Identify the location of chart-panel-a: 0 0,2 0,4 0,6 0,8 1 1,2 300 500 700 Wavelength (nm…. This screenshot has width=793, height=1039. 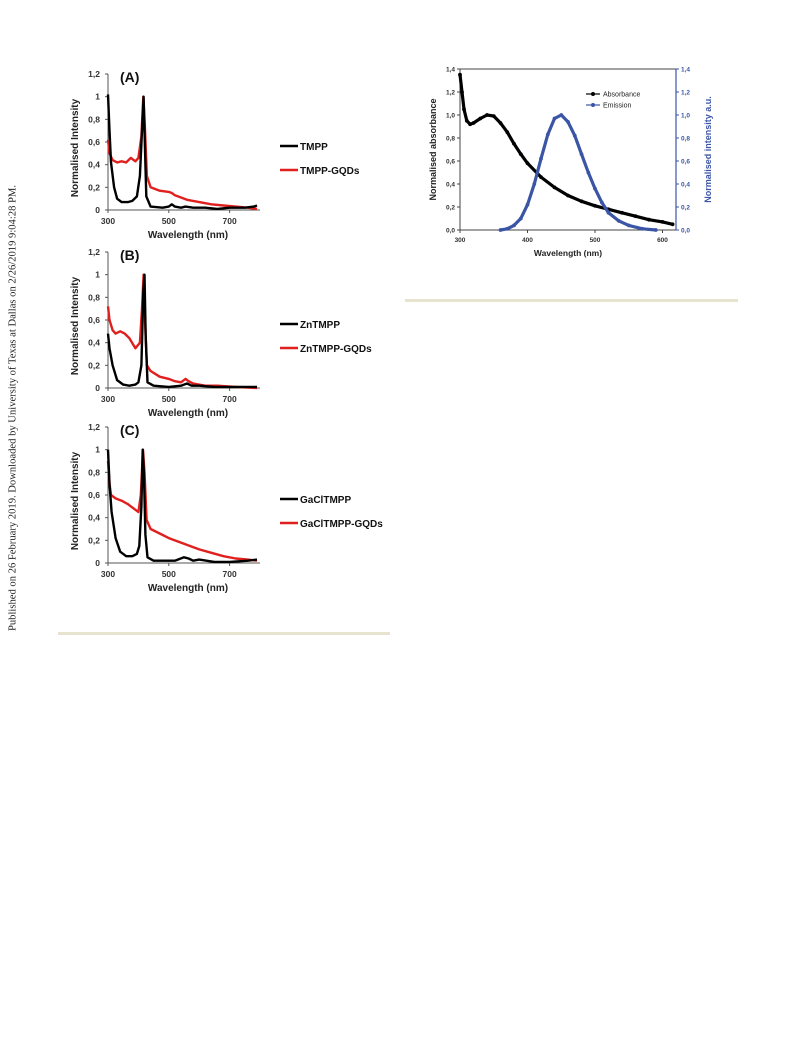
(215, 155).